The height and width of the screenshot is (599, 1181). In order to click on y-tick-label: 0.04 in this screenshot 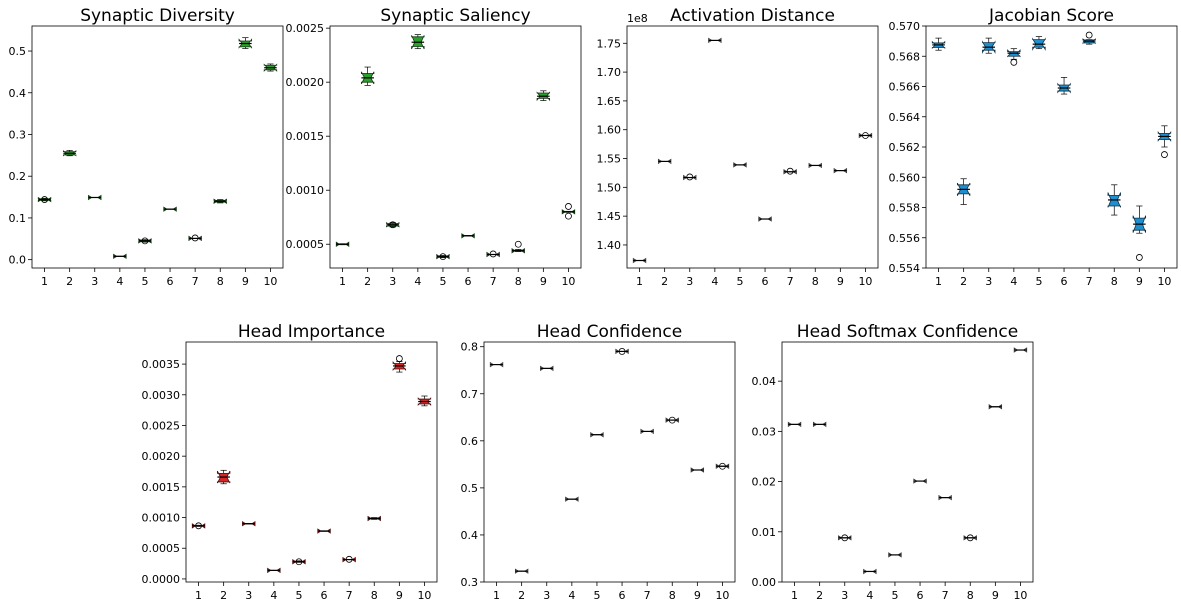, I will do `click(764, 381)`.